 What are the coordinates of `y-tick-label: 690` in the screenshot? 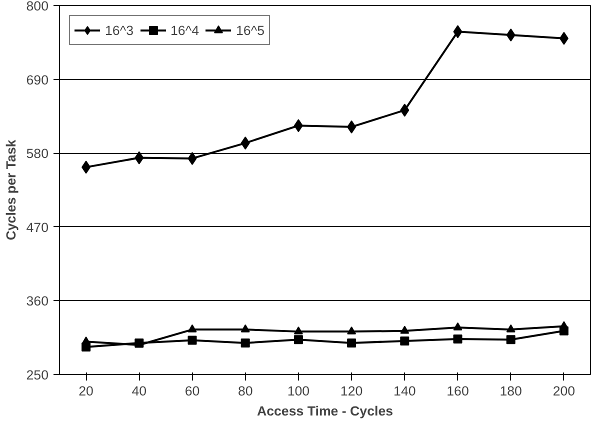 It's located at (37, 80).